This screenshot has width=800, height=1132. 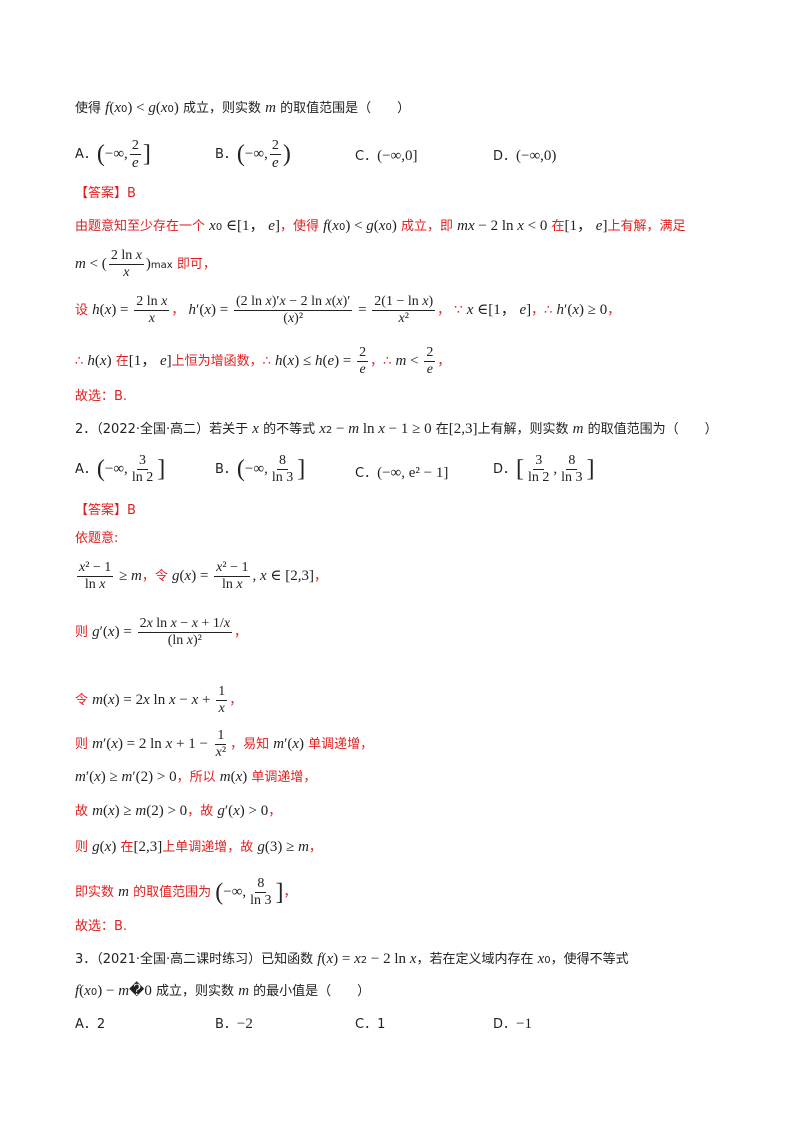 I want to click on q2-solution-line-3: 则 g′(x) = 2x ln x − x + 1/x (ln x)²，, so click(x=161, y=632).